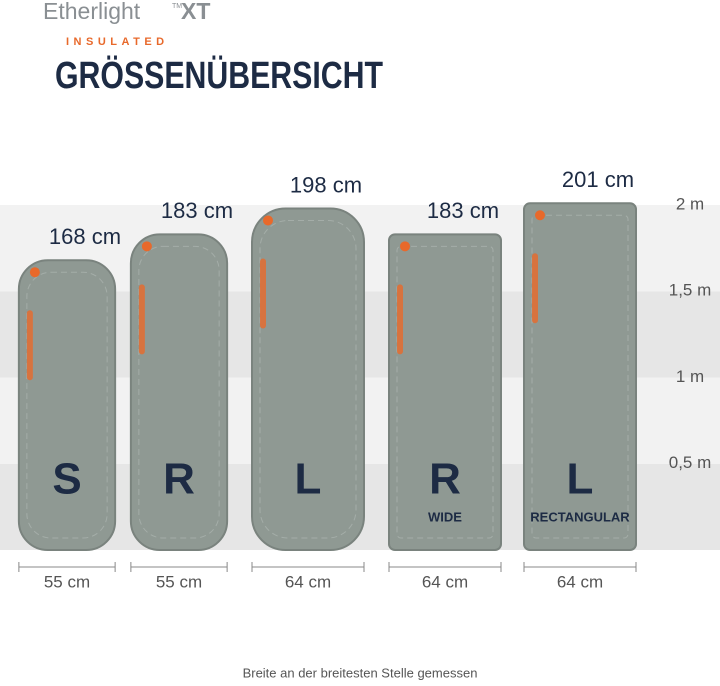 The height and width of the screenshot is (686, 720). What do you see at coordinates (117, 42) in the screenshot?
I see `brand-line: INSULATED` at bounding box center [117, 42].